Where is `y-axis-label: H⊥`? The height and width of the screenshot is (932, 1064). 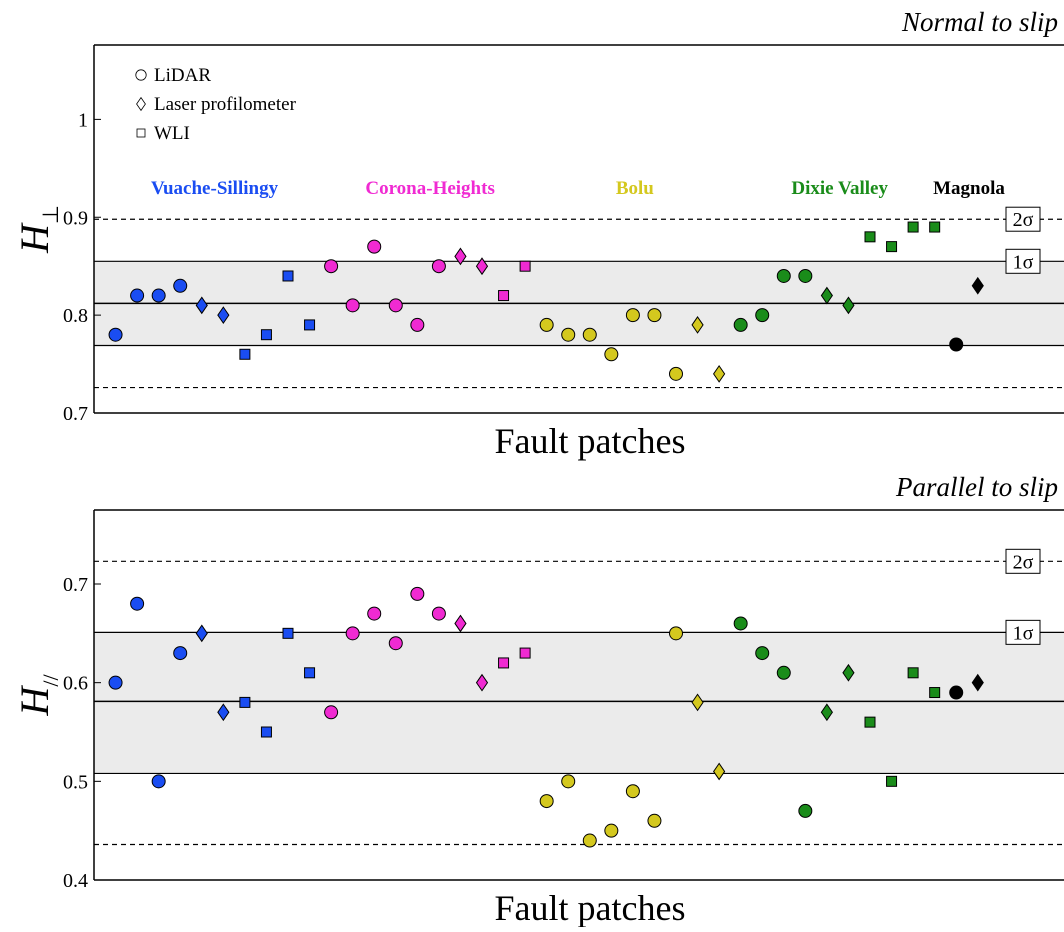
y-axis-label: H⊥ is located at coordinates (37, 229).